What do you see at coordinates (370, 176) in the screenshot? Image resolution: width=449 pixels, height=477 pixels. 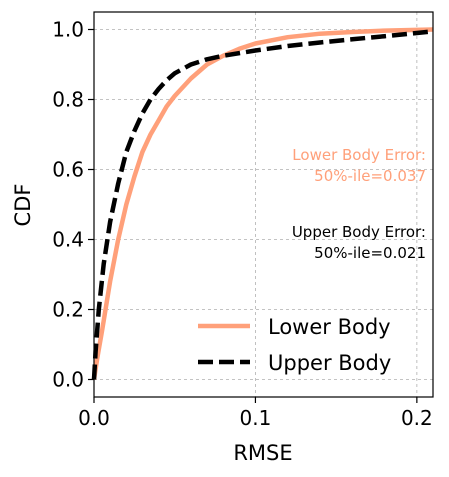 I see `annotation-lower-line2: 50%-ile=0.037` at bounding box center [370, 176].